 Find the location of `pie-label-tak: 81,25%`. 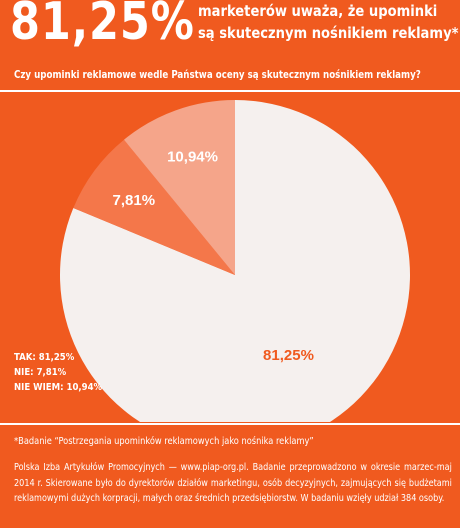

pie-label-tak: 81,25% is located at coordinates (288, 355).